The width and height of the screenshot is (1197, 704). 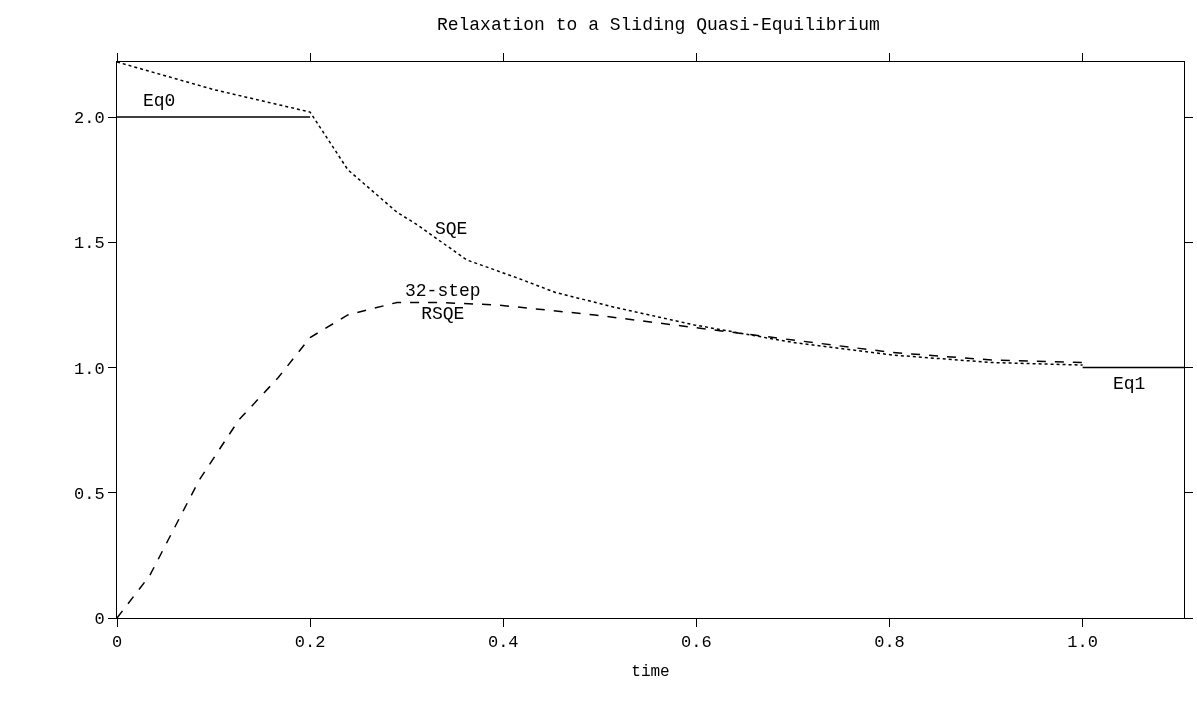 What do you see at coordinates (1082, 643) in the screenshot?
I see `x-tick-label: 1.0` at bounding box center [1082, 643].